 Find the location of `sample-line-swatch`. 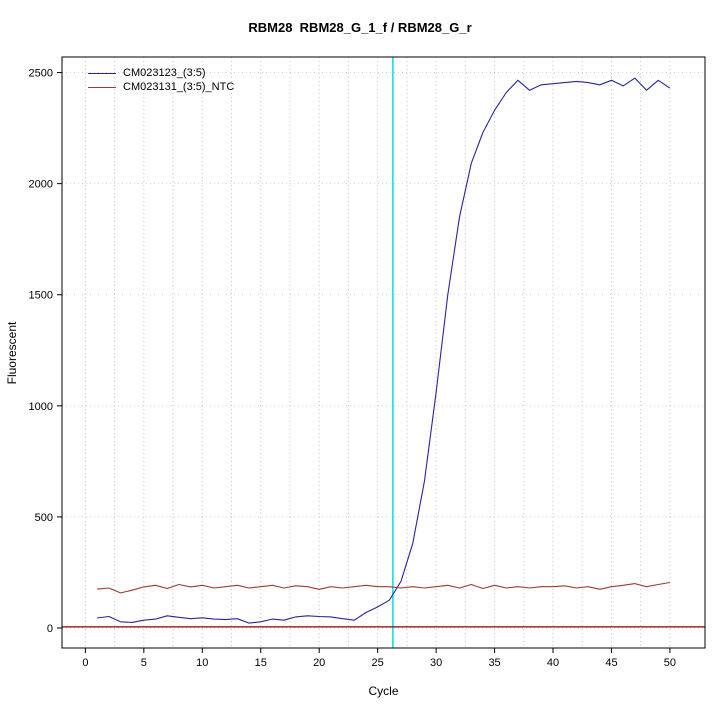

sample-line-swatch is located at coordinates (102, 73).